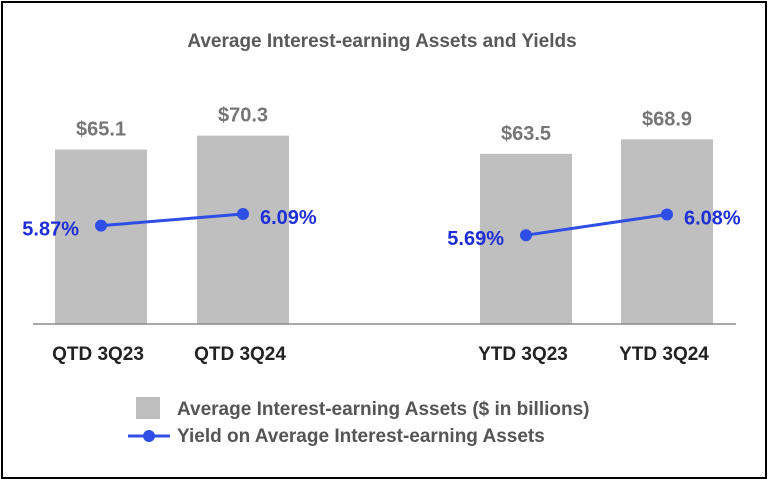 The height and width of the screenshot is (480, 768). Describe the element at coordinates (288, 218) in the screenshot. I see `yield-value-label-1: 6.09%` at that location.